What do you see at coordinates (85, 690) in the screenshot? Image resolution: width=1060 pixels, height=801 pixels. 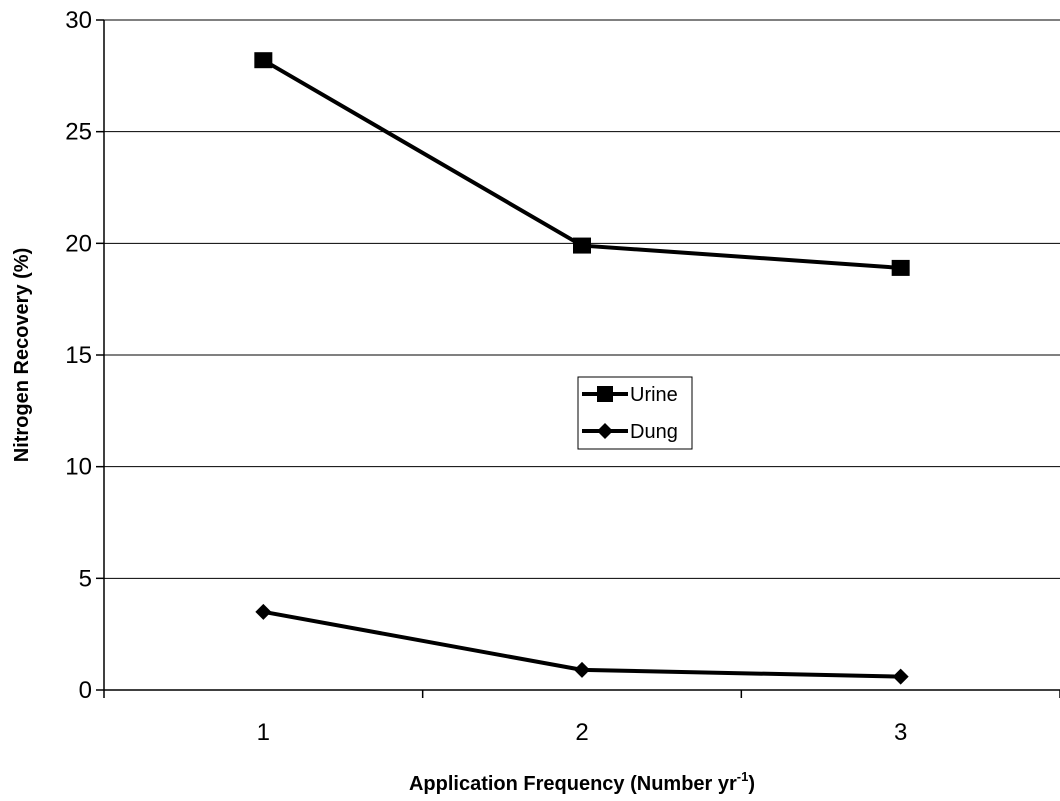 I see `y-tick-label-0: 0` at bounding box center [85, 690].